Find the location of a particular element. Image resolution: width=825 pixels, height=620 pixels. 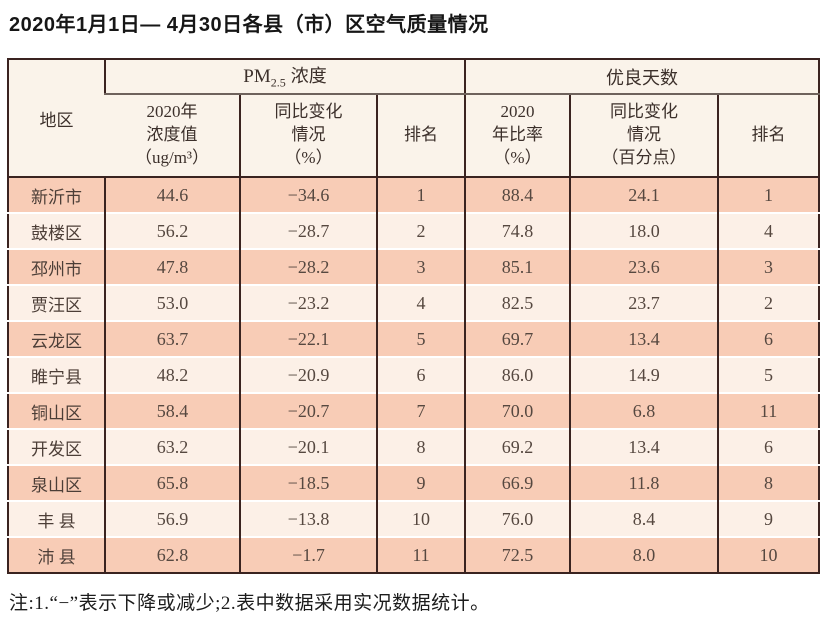

region-cell: 邳州市 is located at coordinates (56, 266).